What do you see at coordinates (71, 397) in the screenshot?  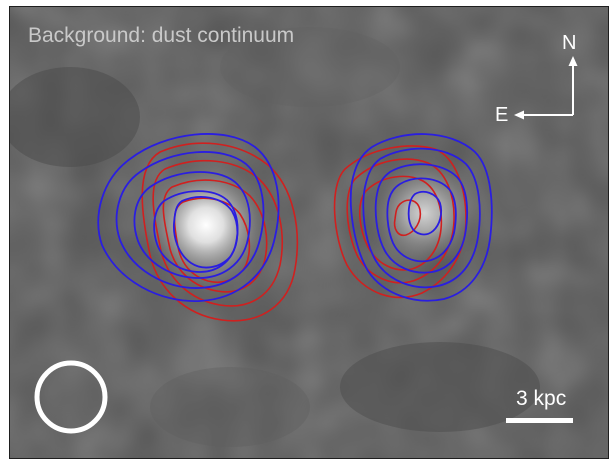 I see `beam-ellipse-icon` at bounding box center [71, 397].